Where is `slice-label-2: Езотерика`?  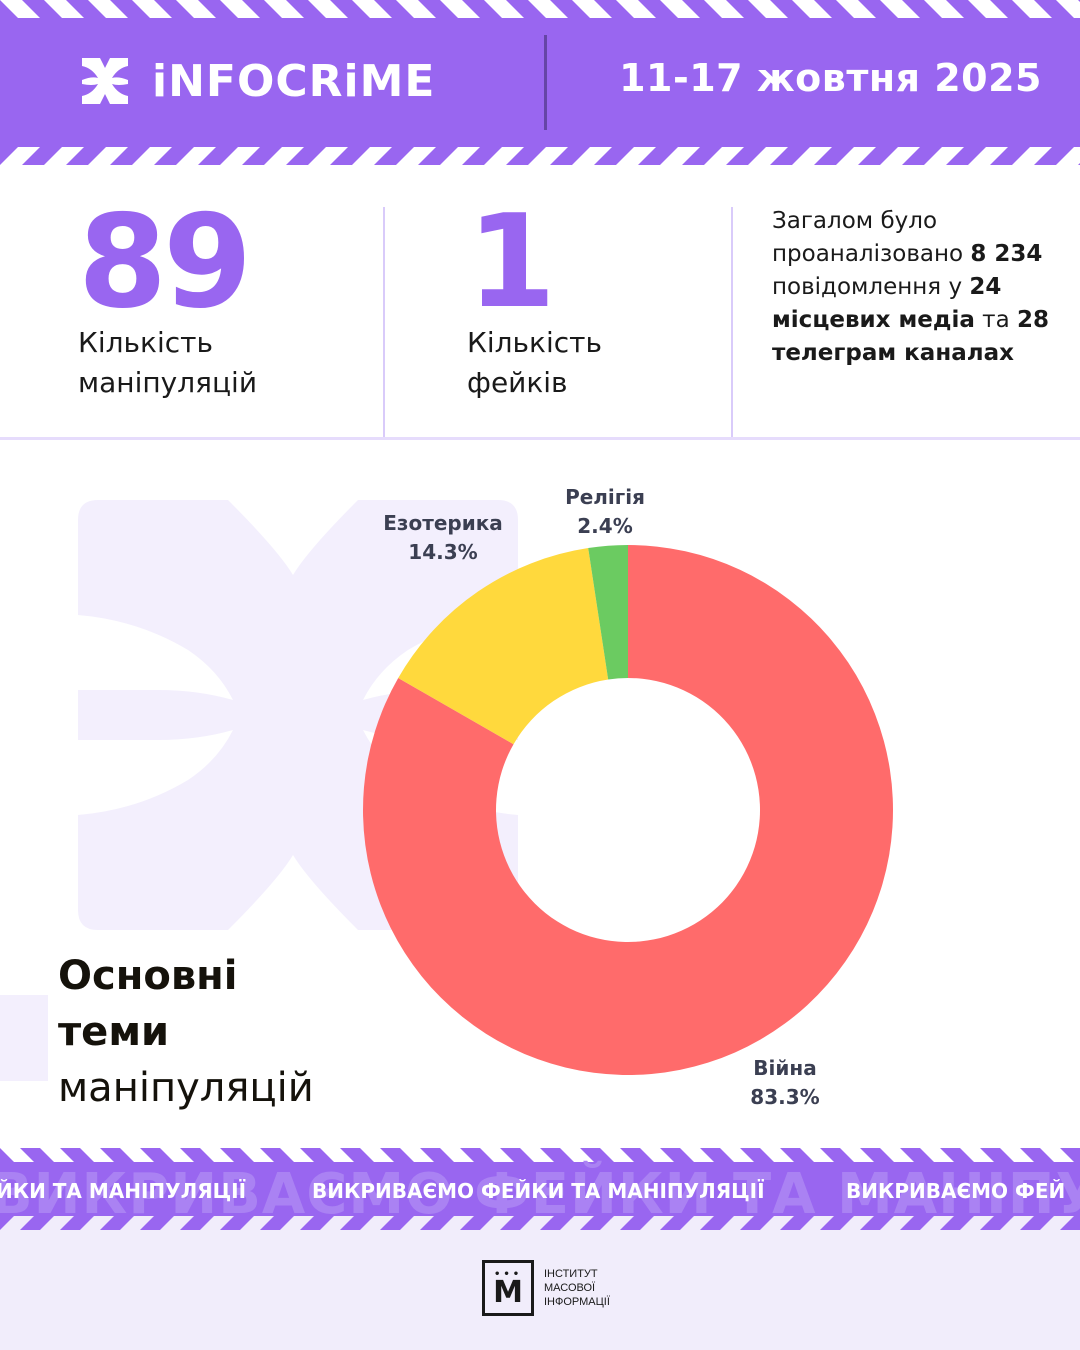
slice-label-2: Езотерика is located at coordinates (443, 523).